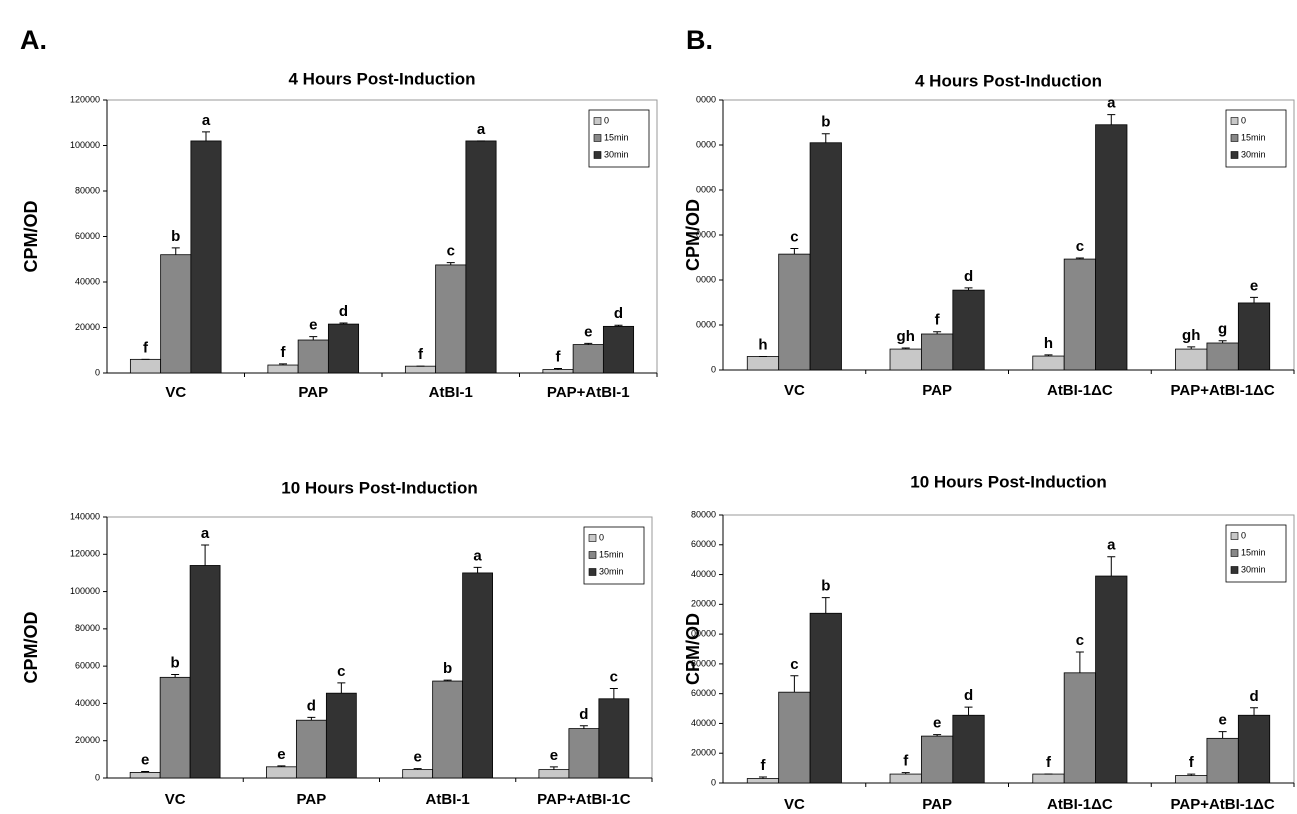 This screenshot has width=1297, height=814. Describe the element at coordinates (87, 628) in the screenshot. I see `y-tick-label: 80000` at that location.